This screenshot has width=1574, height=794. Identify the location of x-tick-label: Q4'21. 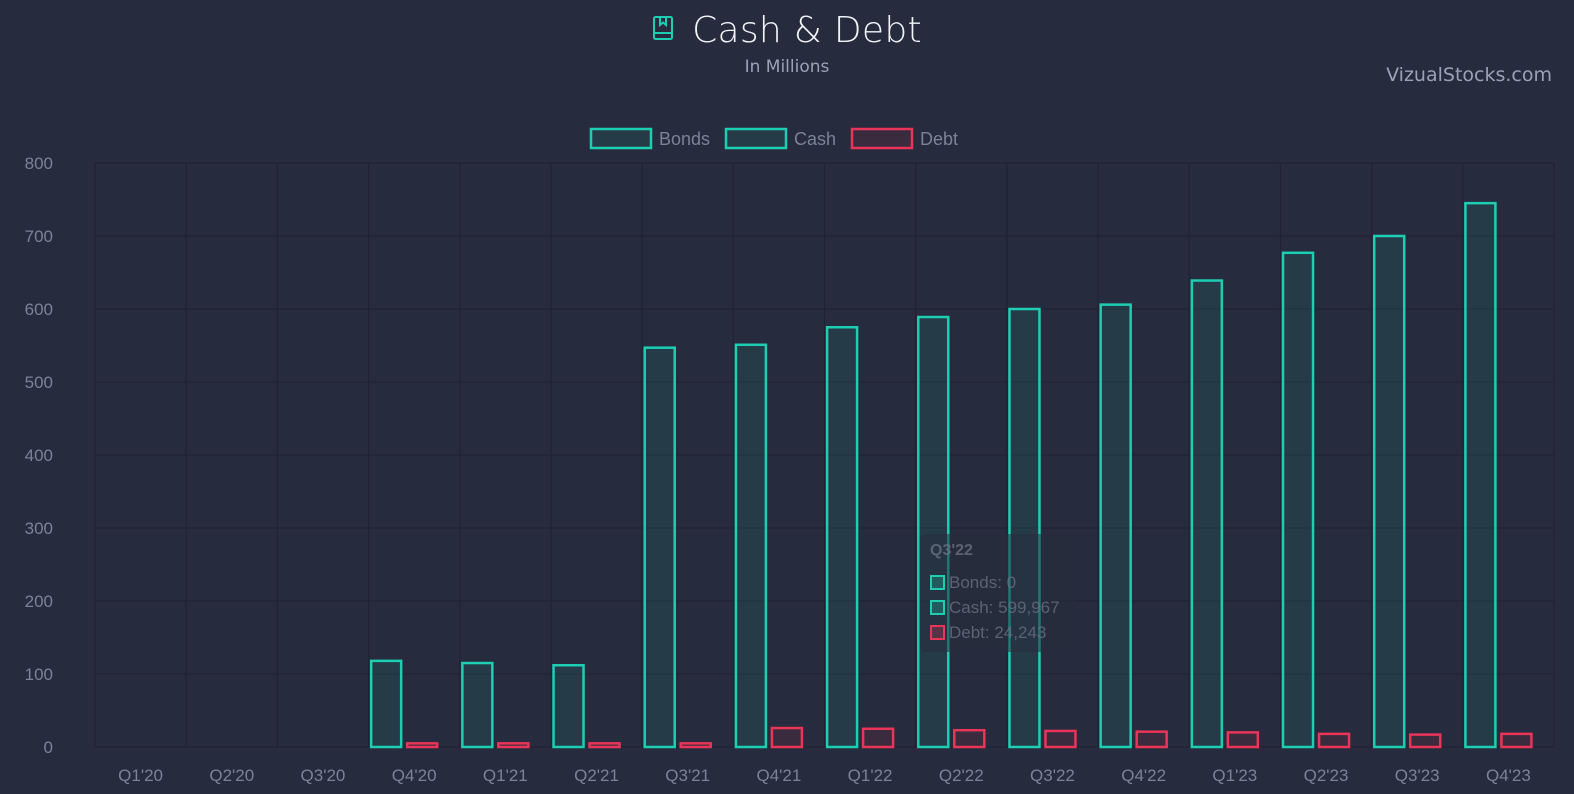
(778, 775).